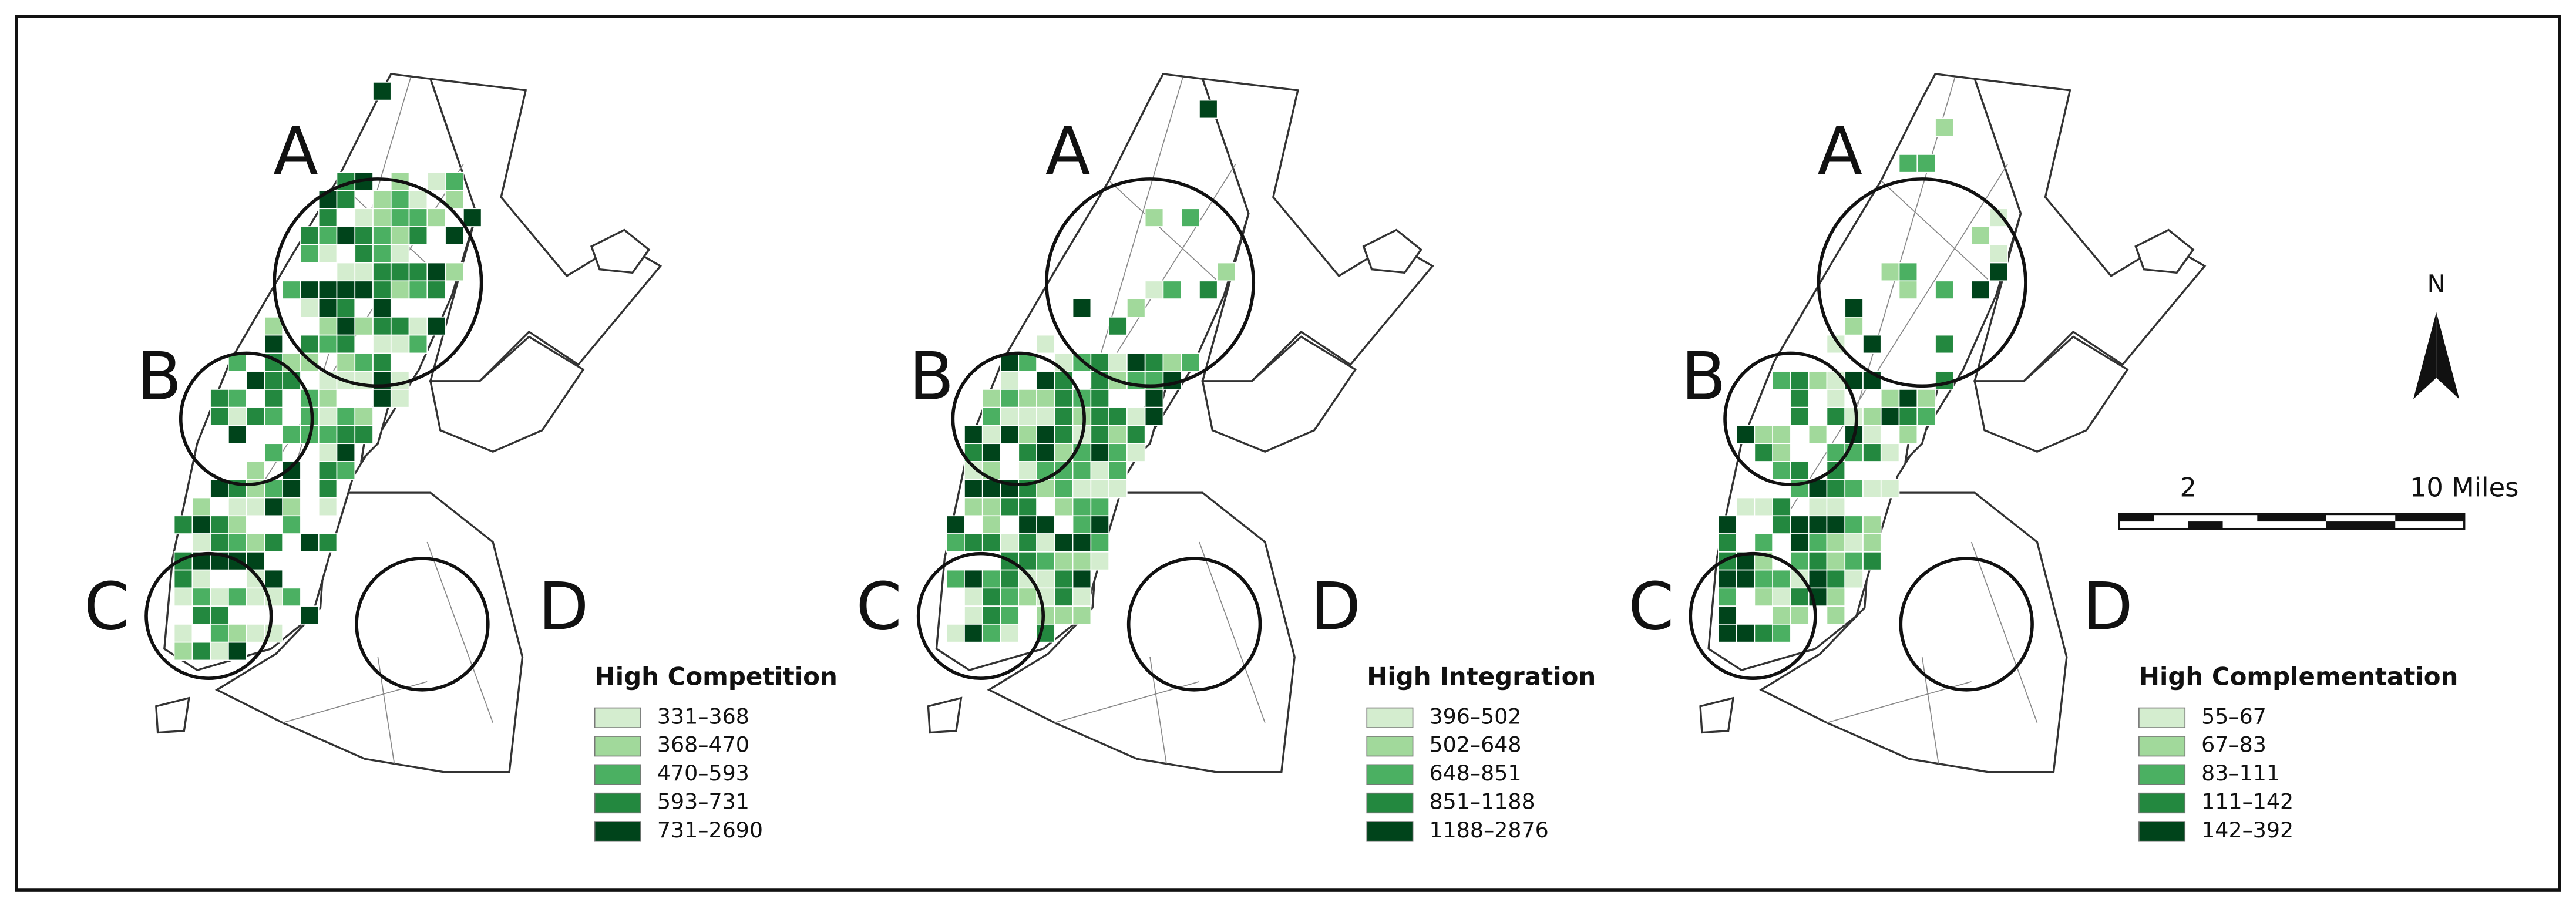 This screenshot has width=2576, height=909. What do you see at coordinates (703, 802) in the screenshot?
I see `legend-label: 593–731` at bounding box center [703, 802].